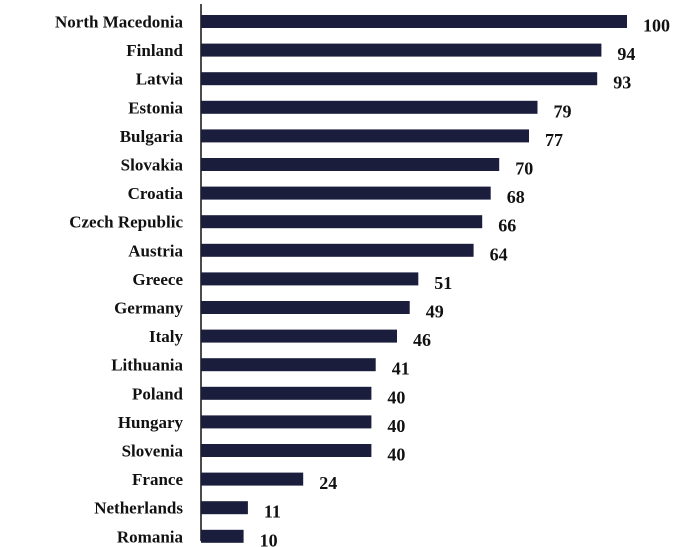  What do you see at coordinates (399, 79) in the screenshot?
I see `bar-latvia` at bounding box center [399, 79].